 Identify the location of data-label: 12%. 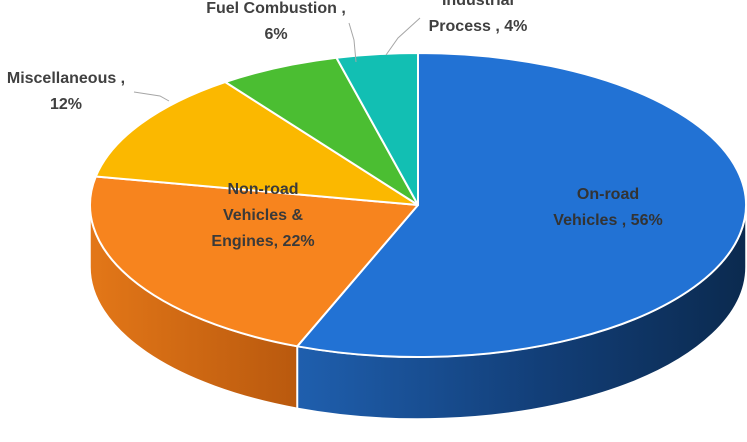
(66, 104).